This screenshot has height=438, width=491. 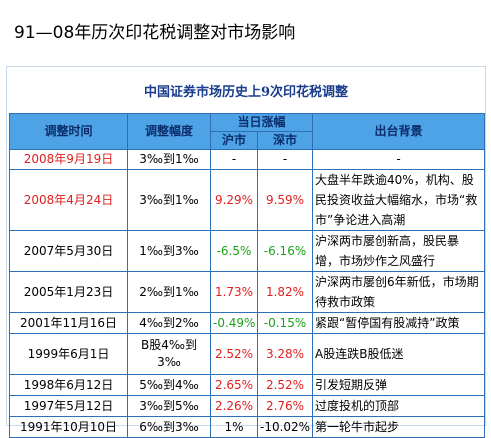 What do you see at coordinates (285, 200) in the screenshot?
I see `sz-cell: 9.59%` at bounding box center [285, 200].